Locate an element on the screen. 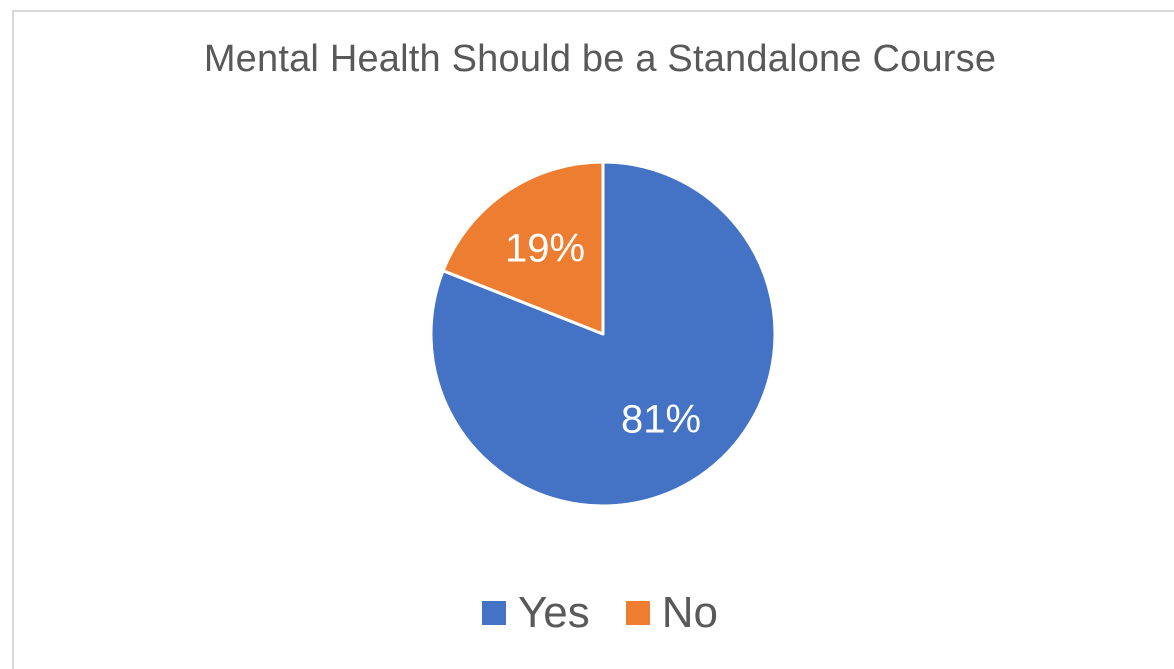 This screenshot has height=669, width=1174. legend: Yes No is located at coordinates (587, 613).